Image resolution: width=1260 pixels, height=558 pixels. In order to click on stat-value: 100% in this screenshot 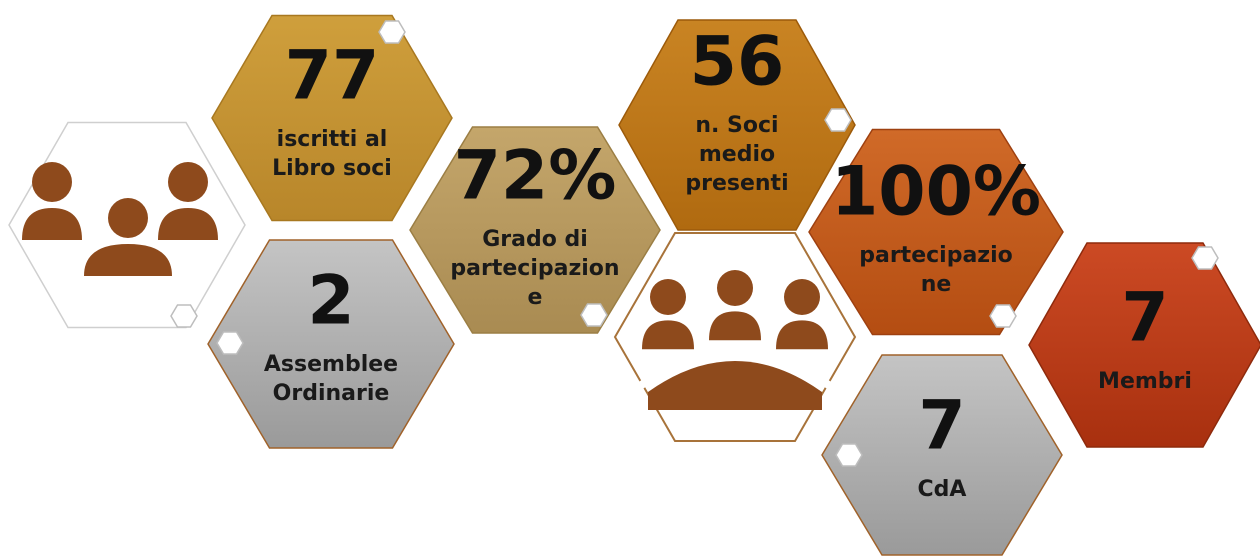, I will do `click(936, 192)`.